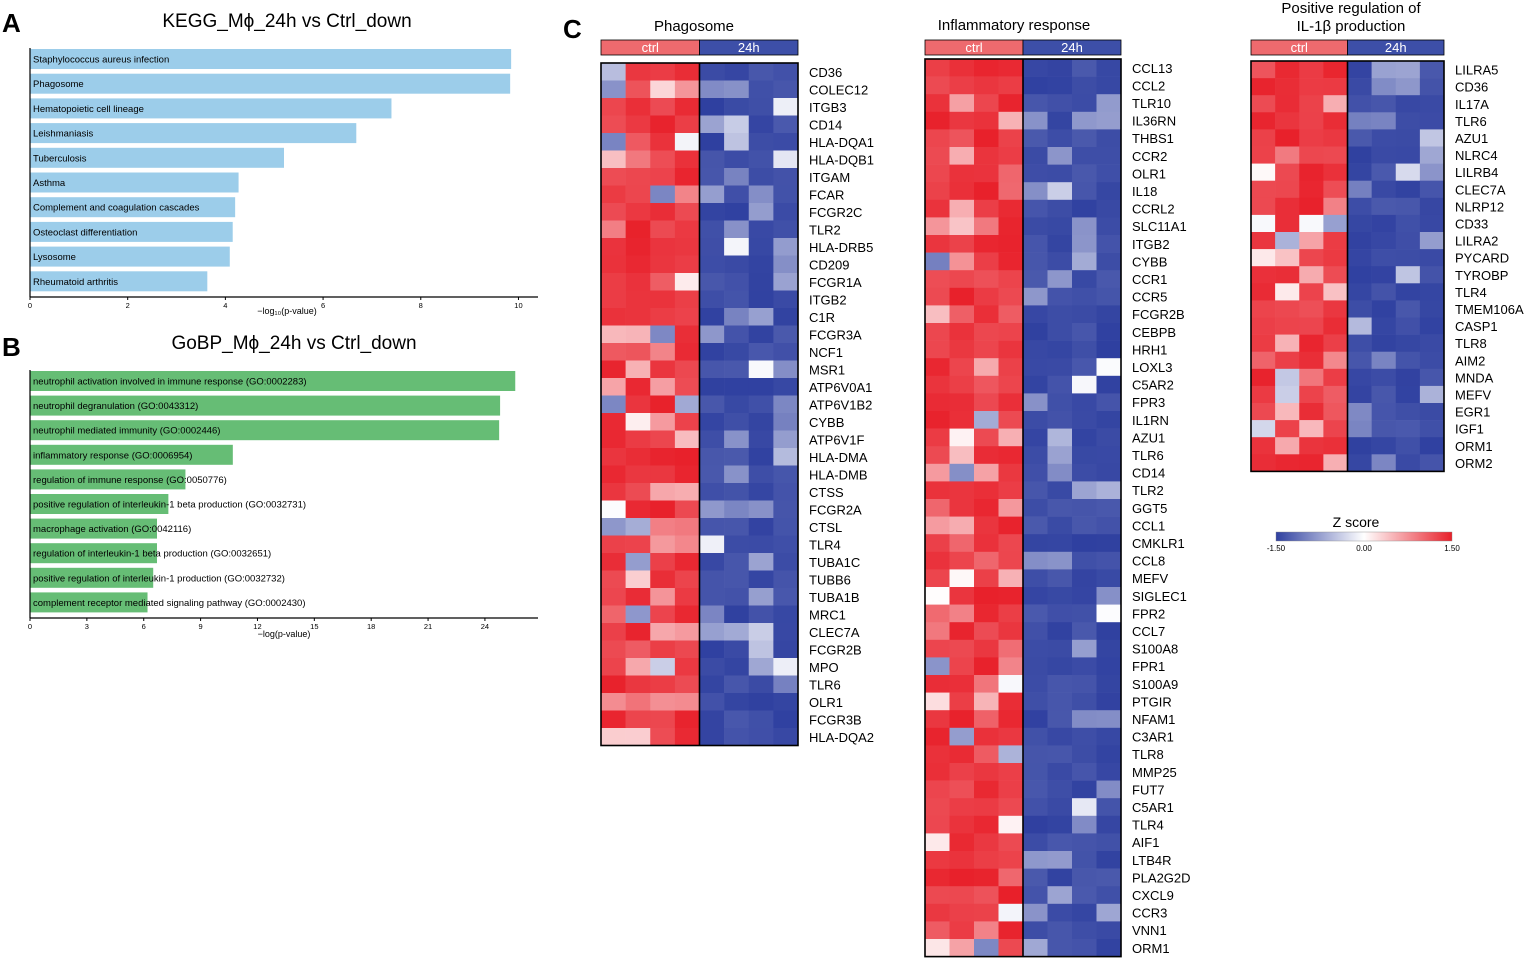 This screenshot has width=1527, height=958. I want to click on x-tick-label: 9, so click(201, 626).